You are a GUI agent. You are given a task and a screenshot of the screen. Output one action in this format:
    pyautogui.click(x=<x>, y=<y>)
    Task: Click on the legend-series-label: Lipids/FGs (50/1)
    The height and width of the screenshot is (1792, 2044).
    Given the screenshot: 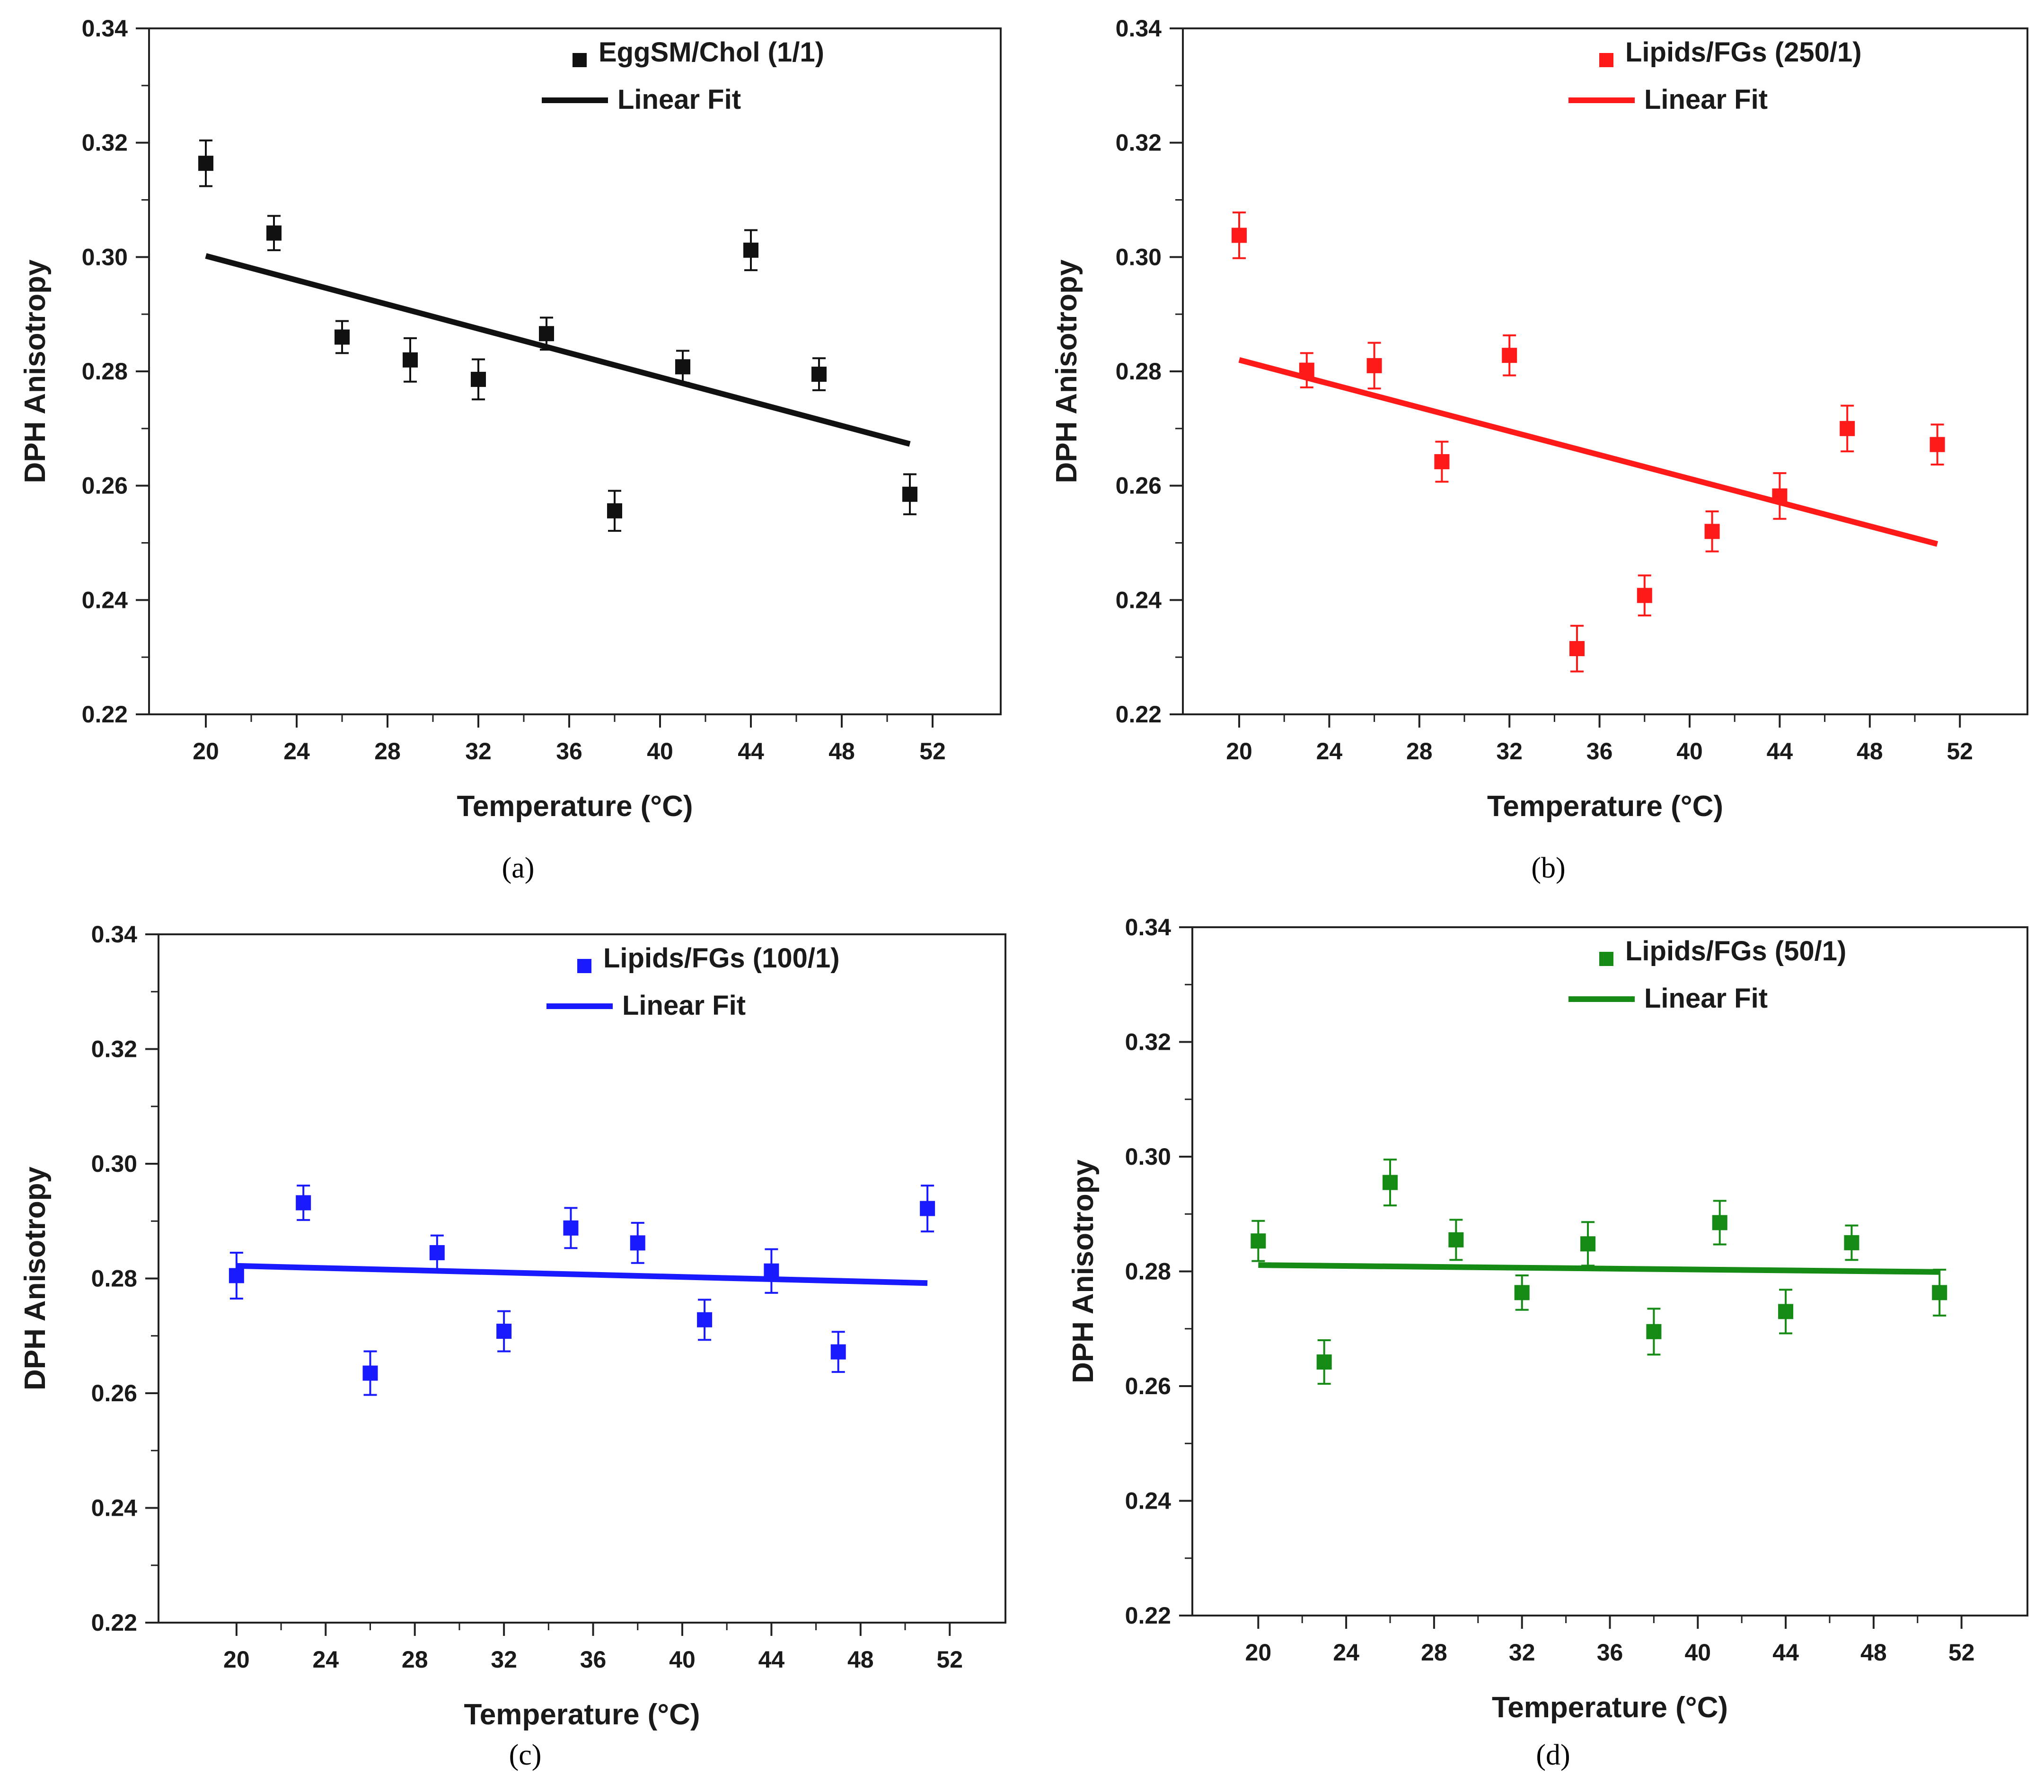 What is the action you would take?
    pyautogui.click(x=1735, y=951)
    